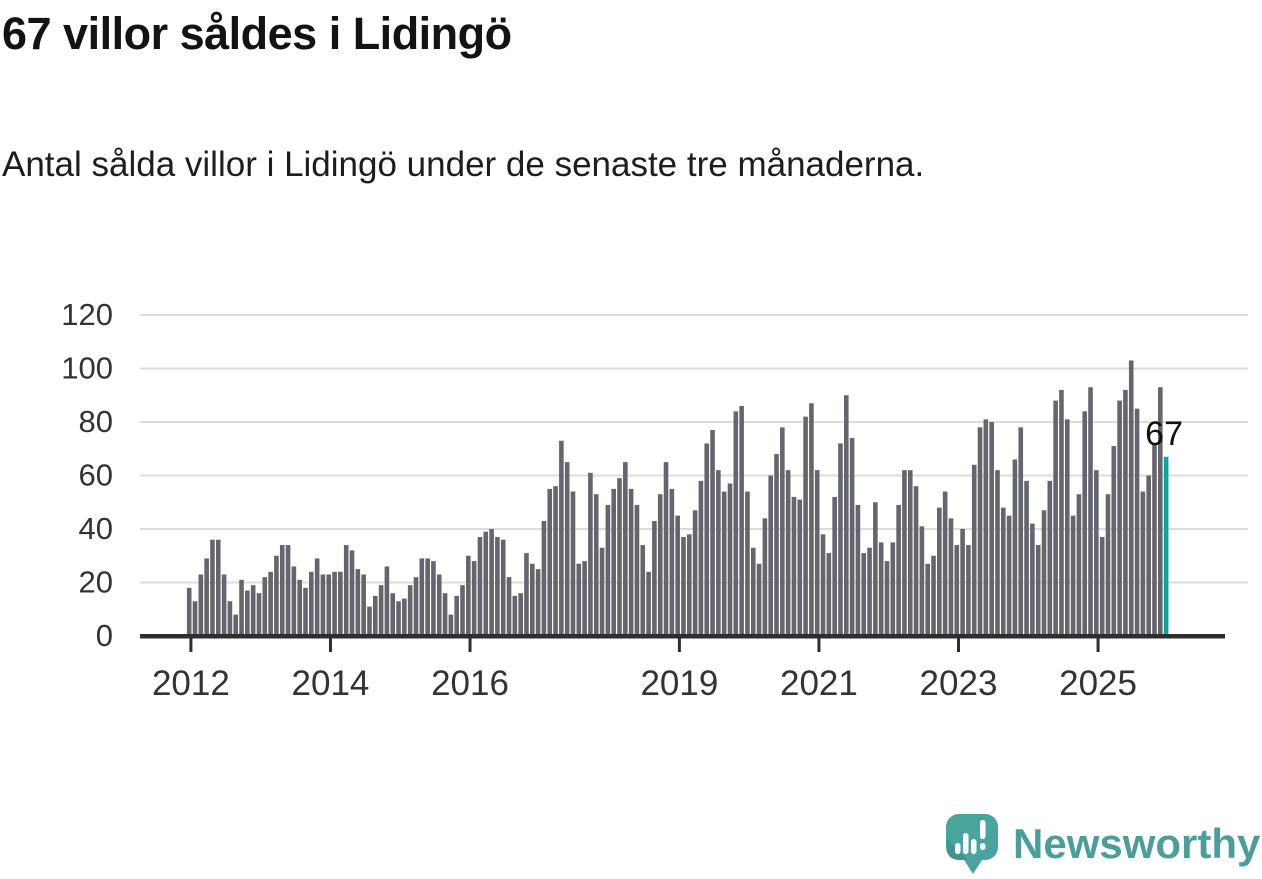  I want to click on x-axis-label: 2025, so click(1098, 683).